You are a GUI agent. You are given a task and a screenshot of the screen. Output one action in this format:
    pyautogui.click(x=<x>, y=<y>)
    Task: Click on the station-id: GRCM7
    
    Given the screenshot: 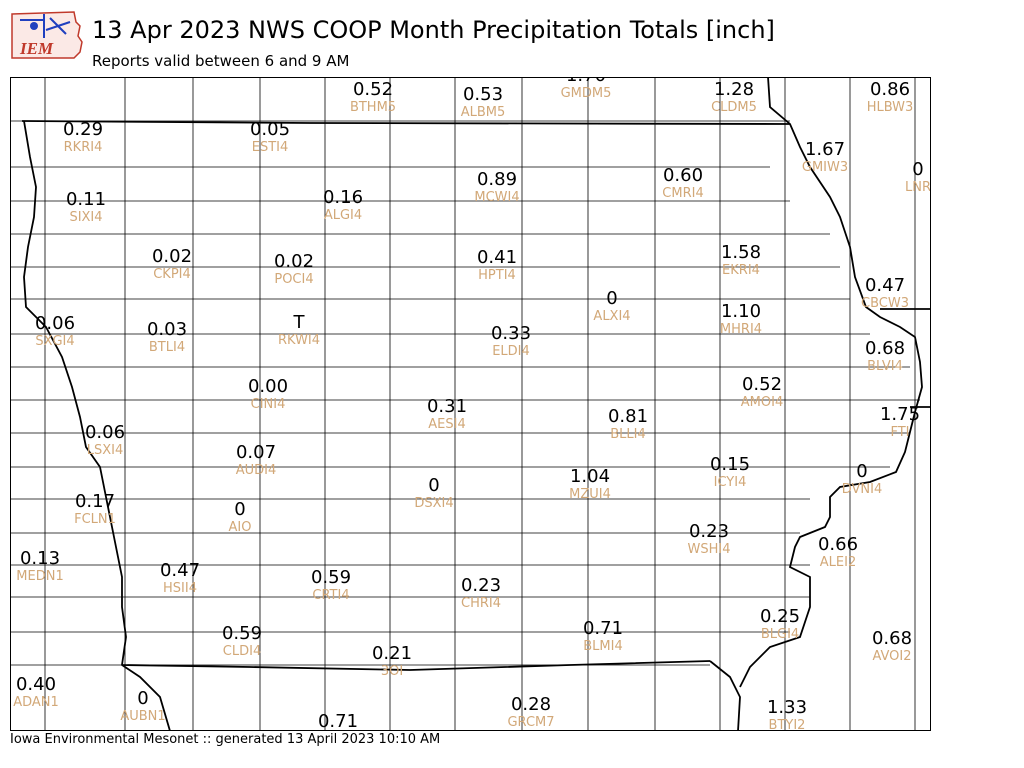 What is the action you would take?
    pyautogui.click(x=530, y=722)
    